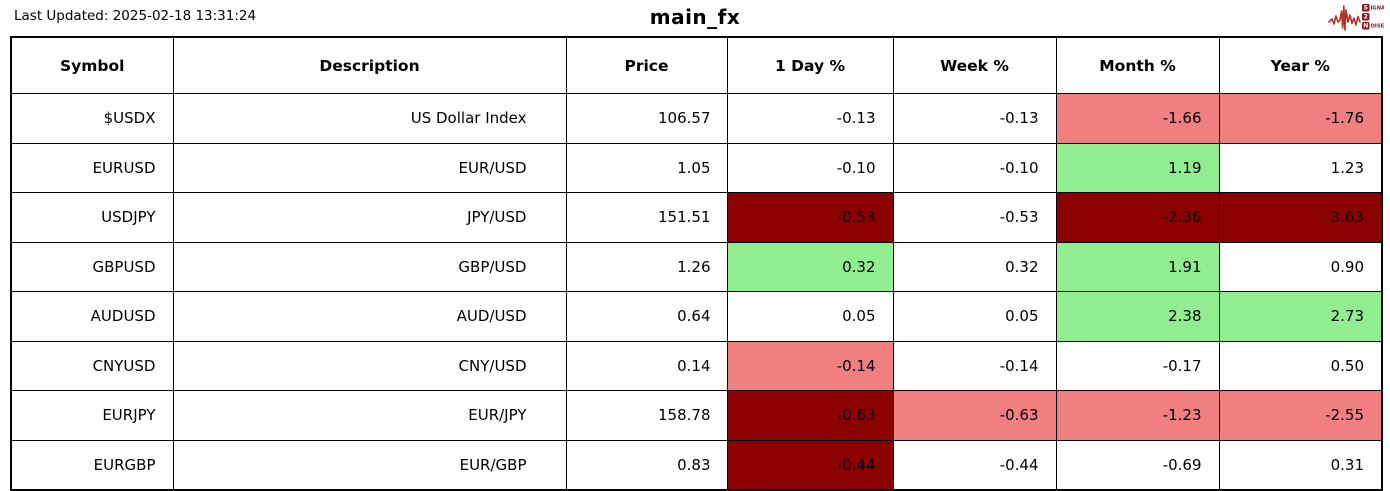  I want to click on price-cell: 1.26, so click(646, 266).